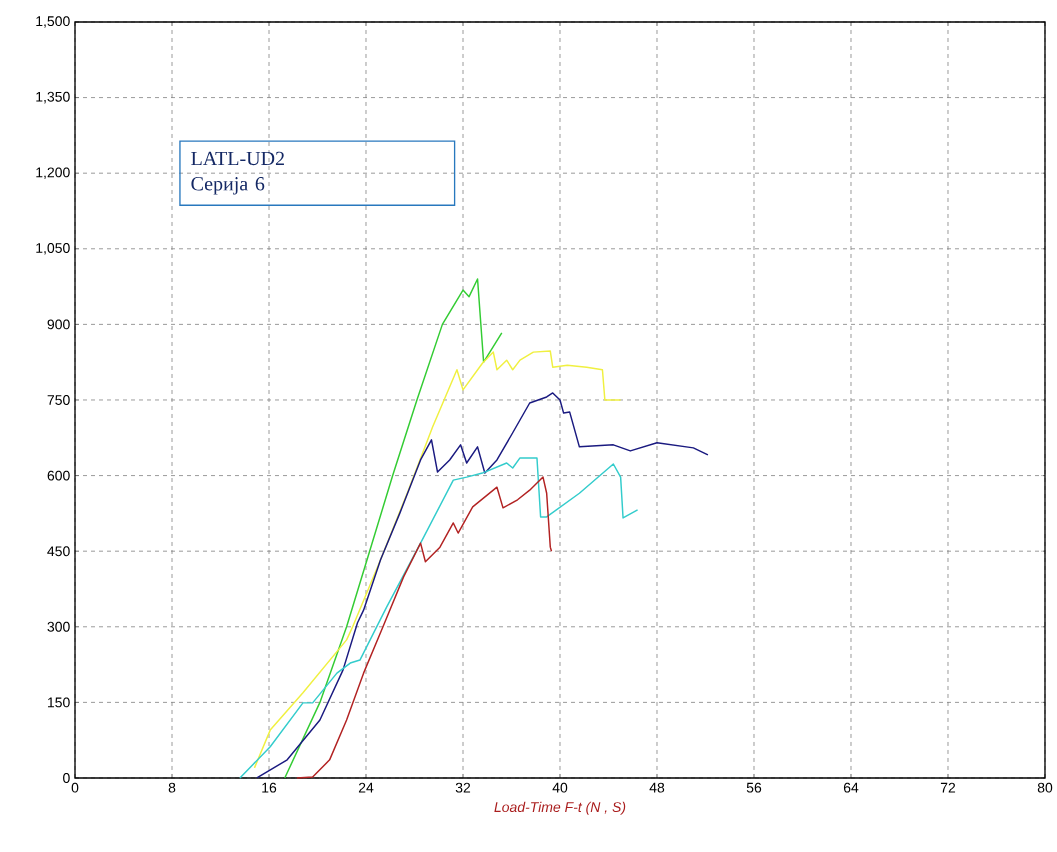 Image resolution: width=1057 pixels, height=852 pixels. What do you see at coordinates (948, 787) in the screenshot?
I see `x-tick-label: 72` at bounding box center [948, 787].